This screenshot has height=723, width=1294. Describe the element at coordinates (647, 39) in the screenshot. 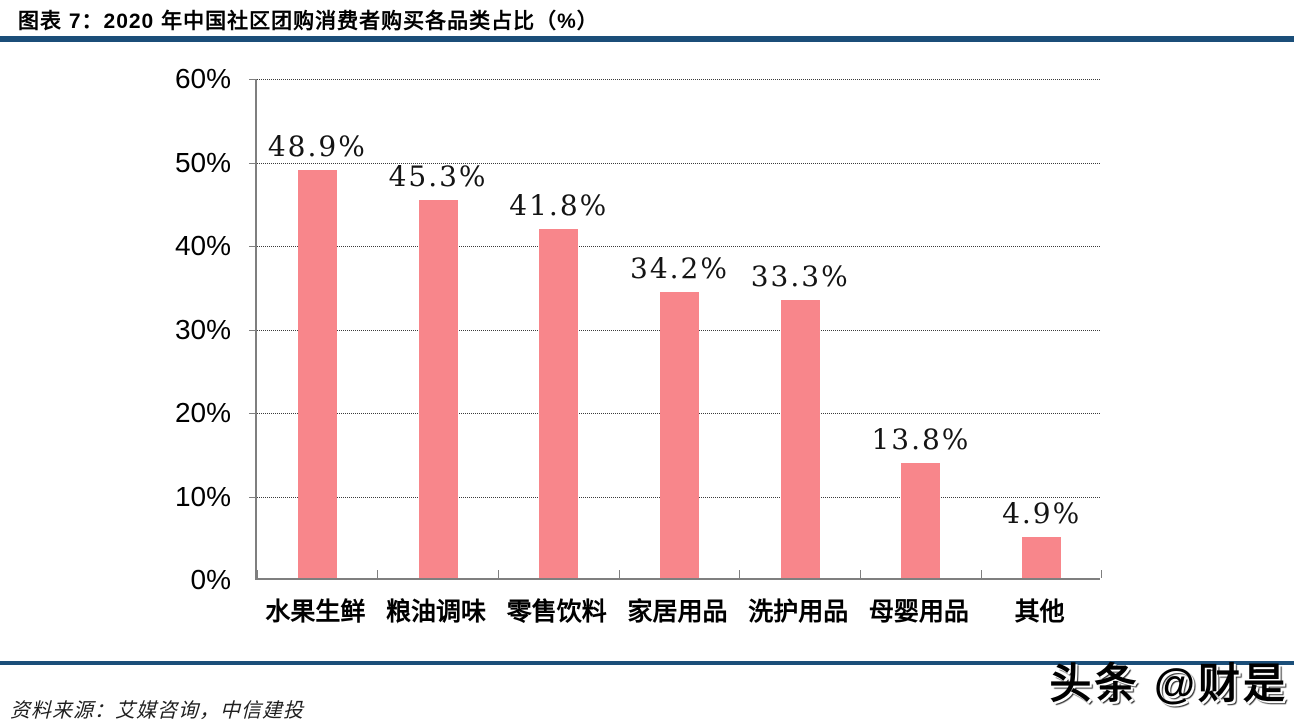

I see `title-divider` at that location.